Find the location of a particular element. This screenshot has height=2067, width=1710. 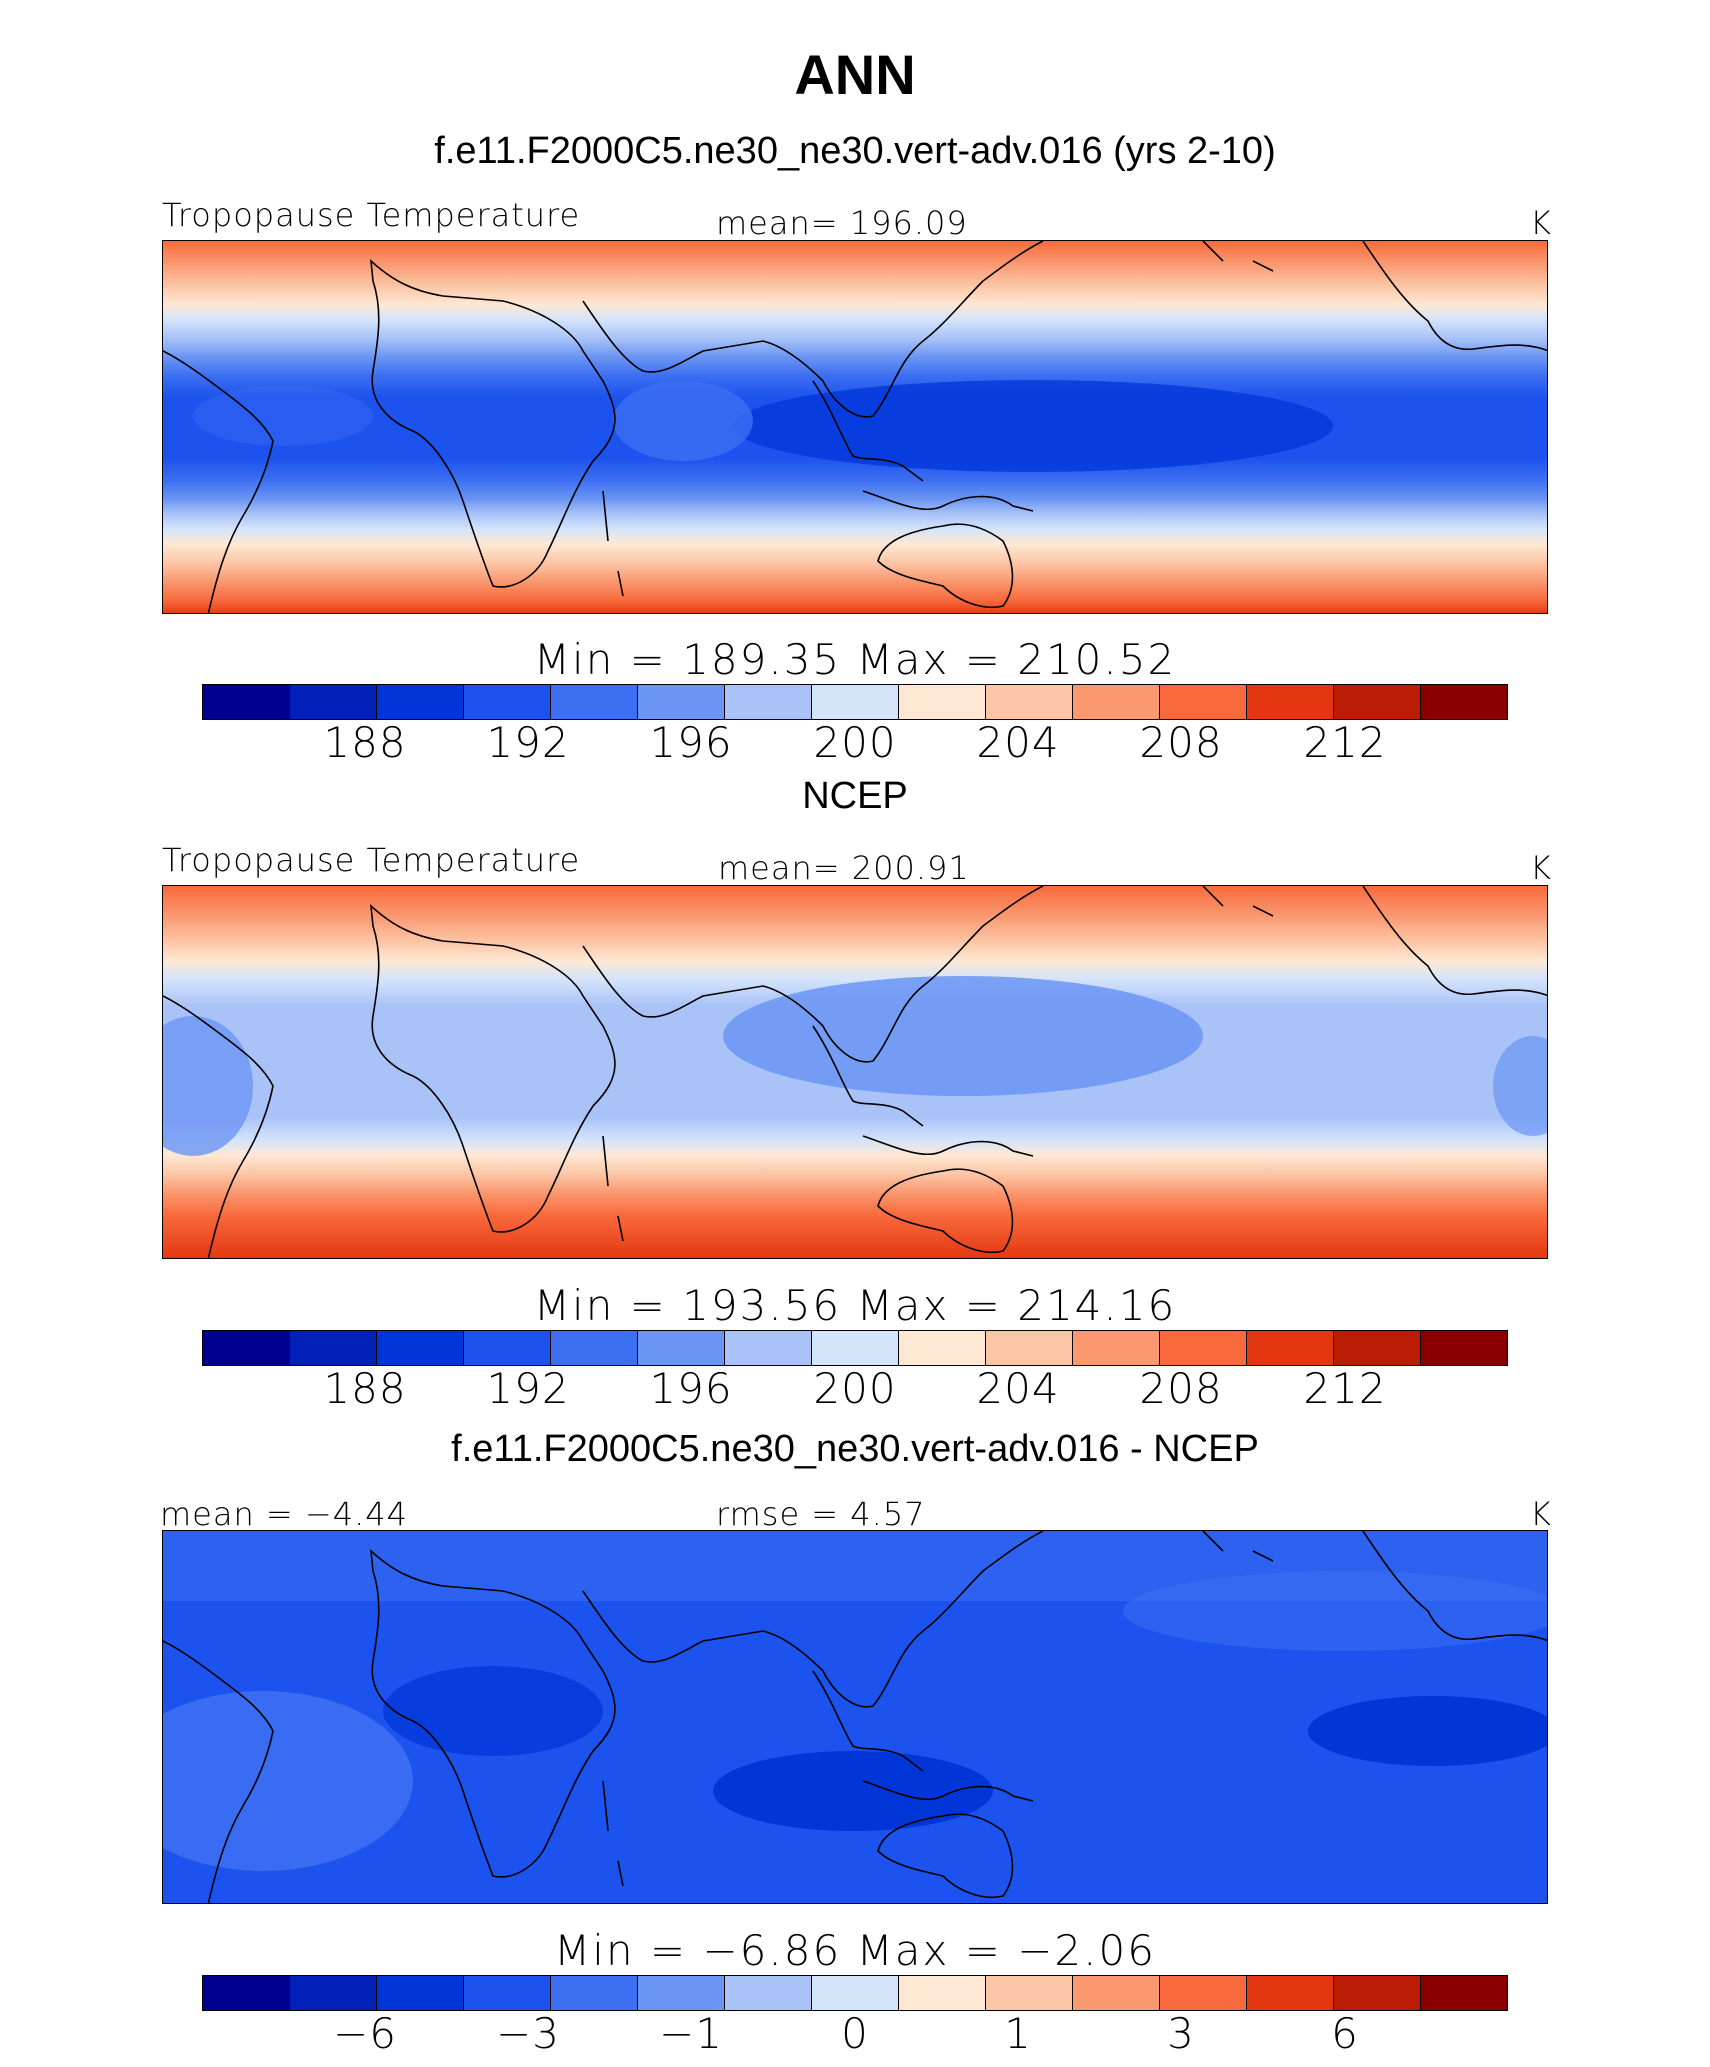

panel3-tick: 3 is located at coordinates (1181, 2033).